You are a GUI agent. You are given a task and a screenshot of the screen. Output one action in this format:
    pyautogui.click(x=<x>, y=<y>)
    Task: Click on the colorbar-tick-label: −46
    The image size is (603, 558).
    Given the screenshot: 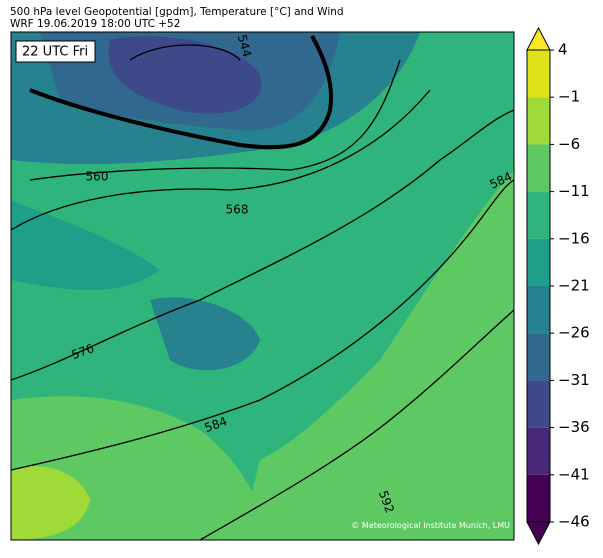 What is the action you would take?
    pyautogui.click(x=574, y=522)
    